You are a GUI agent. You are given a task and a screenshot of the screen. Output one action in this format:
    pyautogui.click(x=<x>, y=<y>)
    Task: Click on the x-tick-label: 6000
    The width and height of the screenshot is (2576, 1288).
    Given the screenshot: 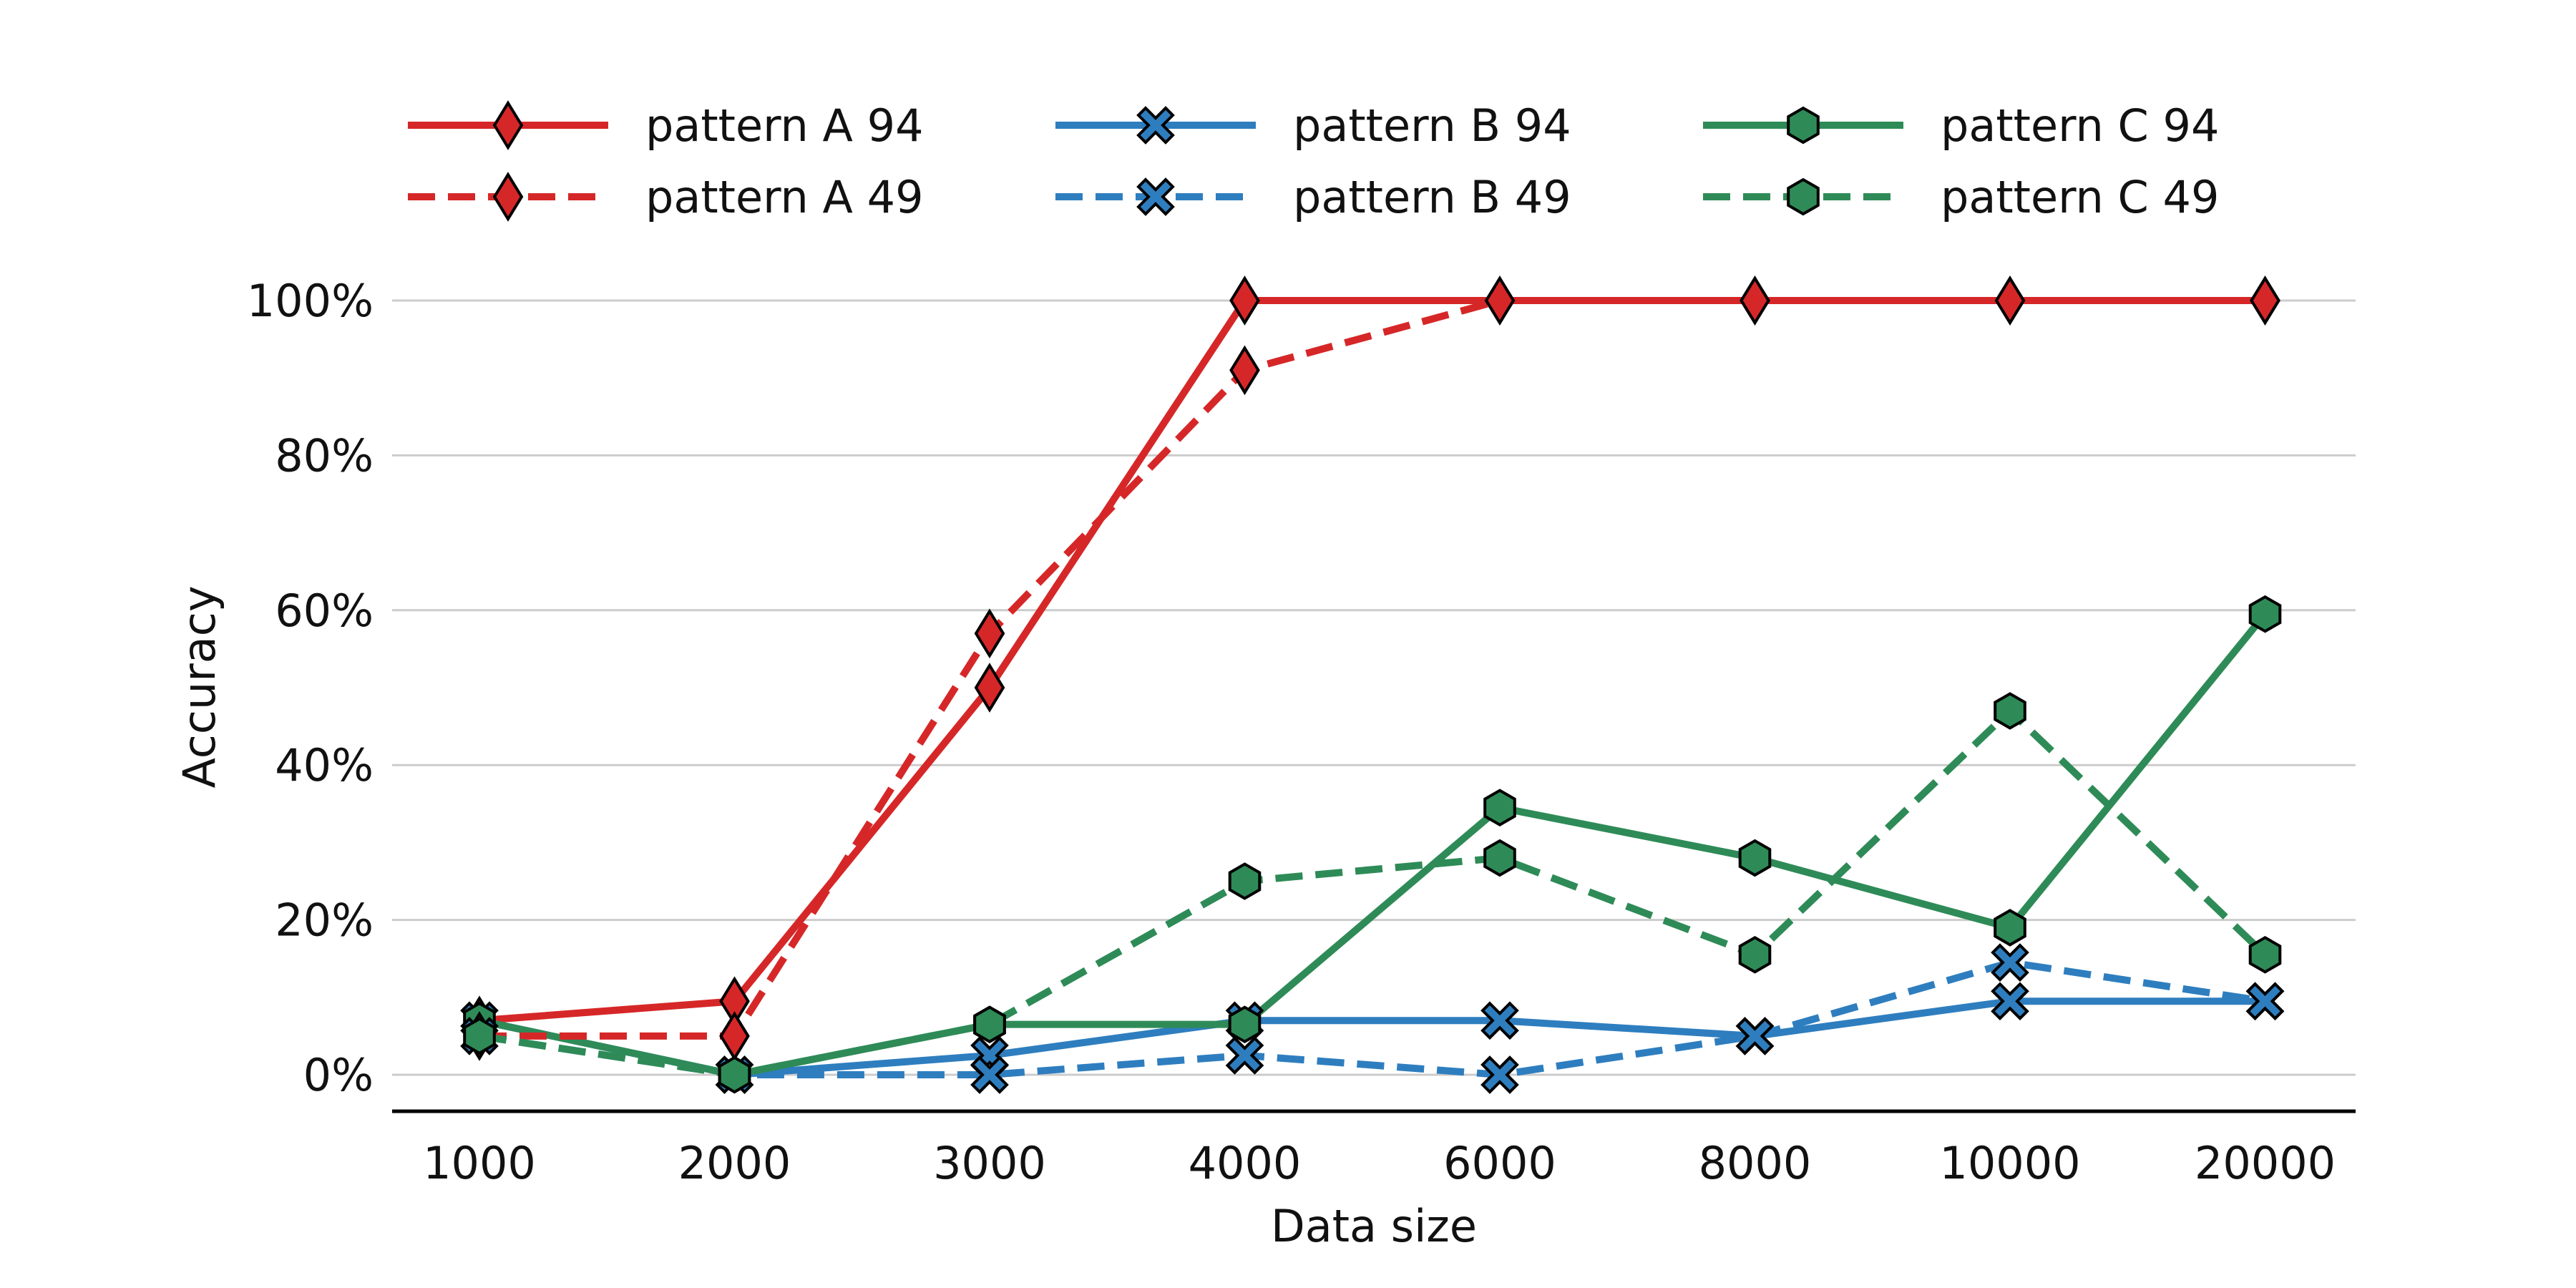 What is the action you would take?
    pyautogui.click(x=1499, y=1163)
    